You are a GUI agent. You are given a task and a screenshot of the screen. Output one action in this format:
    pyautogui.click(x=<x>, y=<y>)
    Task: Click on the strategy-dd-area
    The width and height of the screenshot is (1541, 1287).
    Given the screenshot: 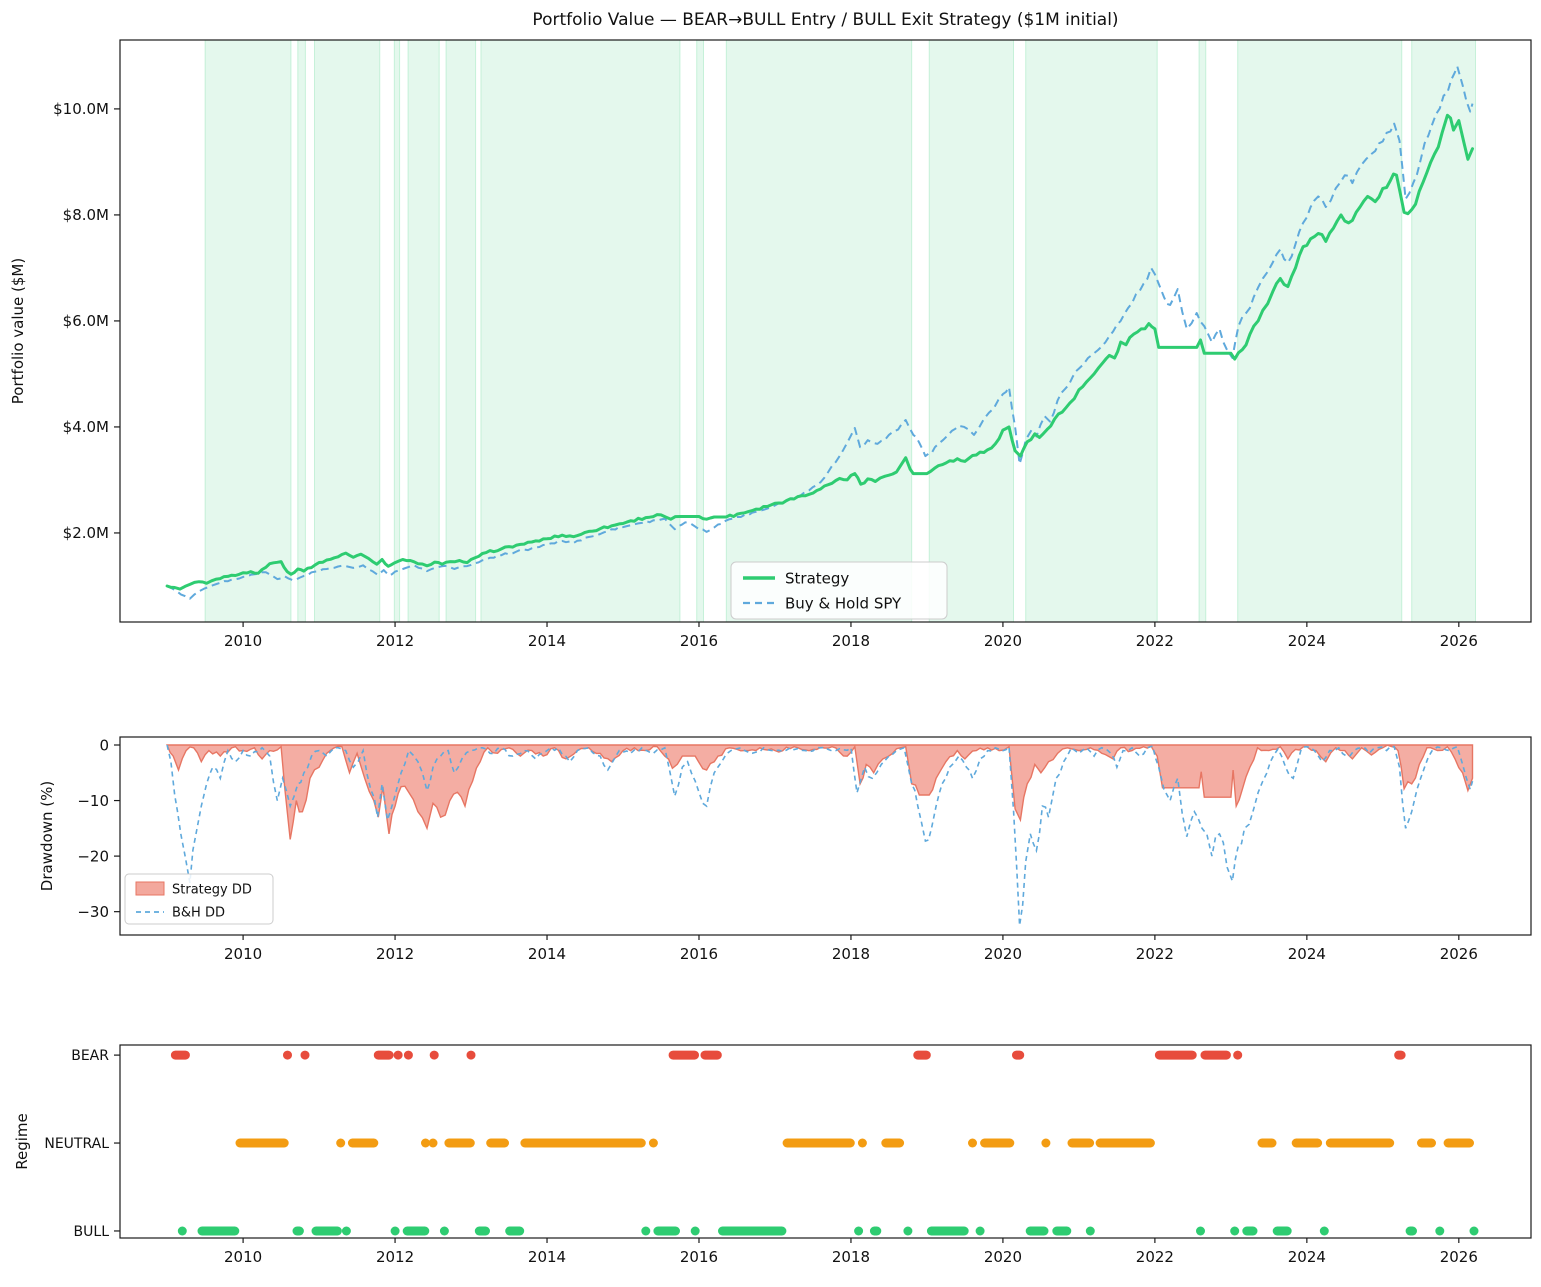 What is the action you would take?
    pyautogui.click(x=820, y=792)
    